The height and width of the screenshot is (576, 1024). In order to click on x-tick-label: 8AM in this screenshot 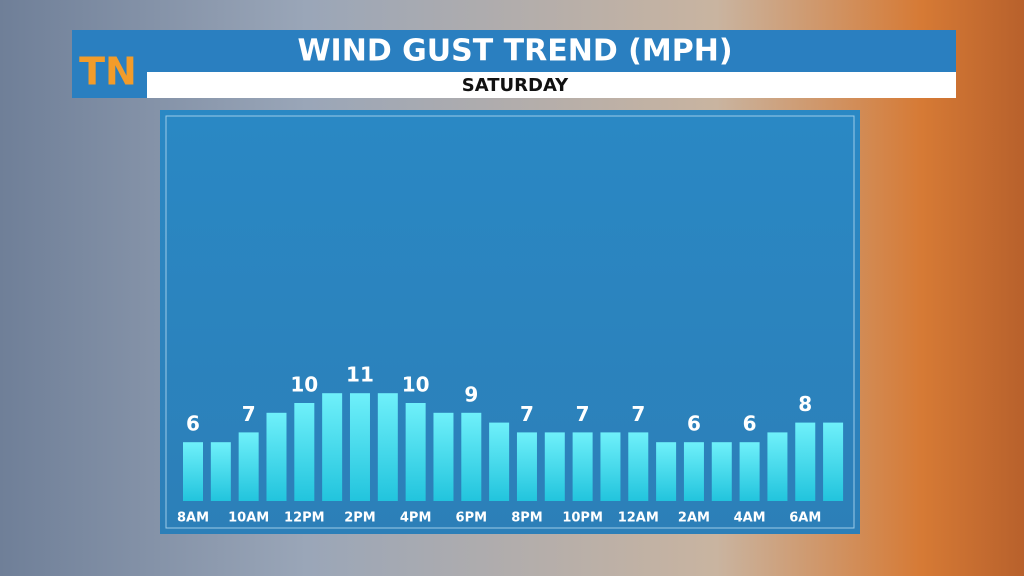, I will do `click(193, 518)`.